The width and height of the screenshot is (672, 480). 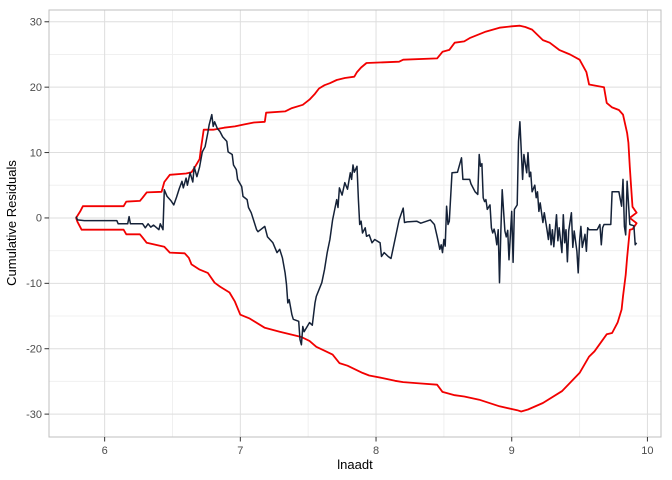 I want to click on y-tick-label: -10, so click(x=34, y=284).